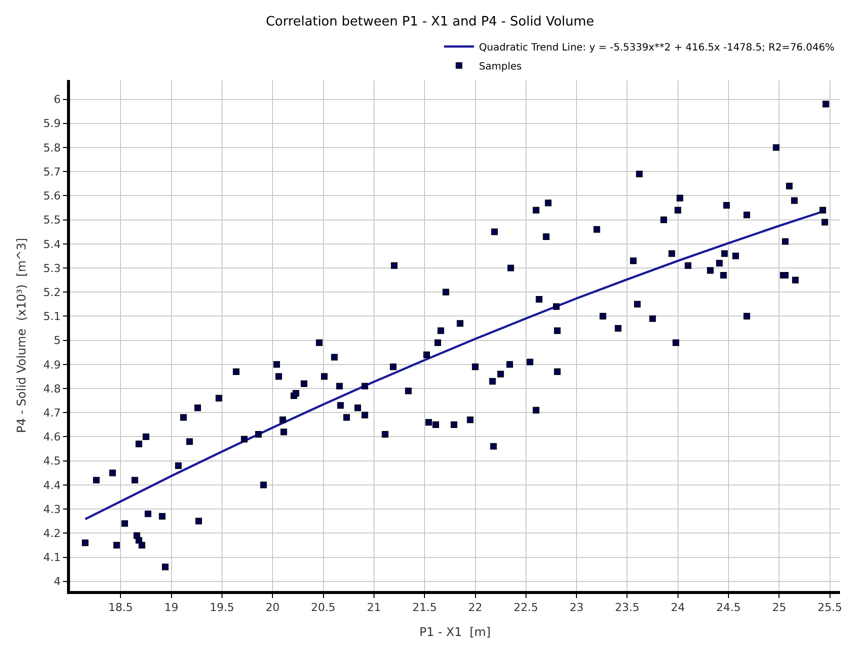 Image resolution: width=860 pixels, height=650 pixels. What do you see at coordinates (273, 607) in the screenshot?
I see `x-tick-label: 20` at bounding box center [273, 607].